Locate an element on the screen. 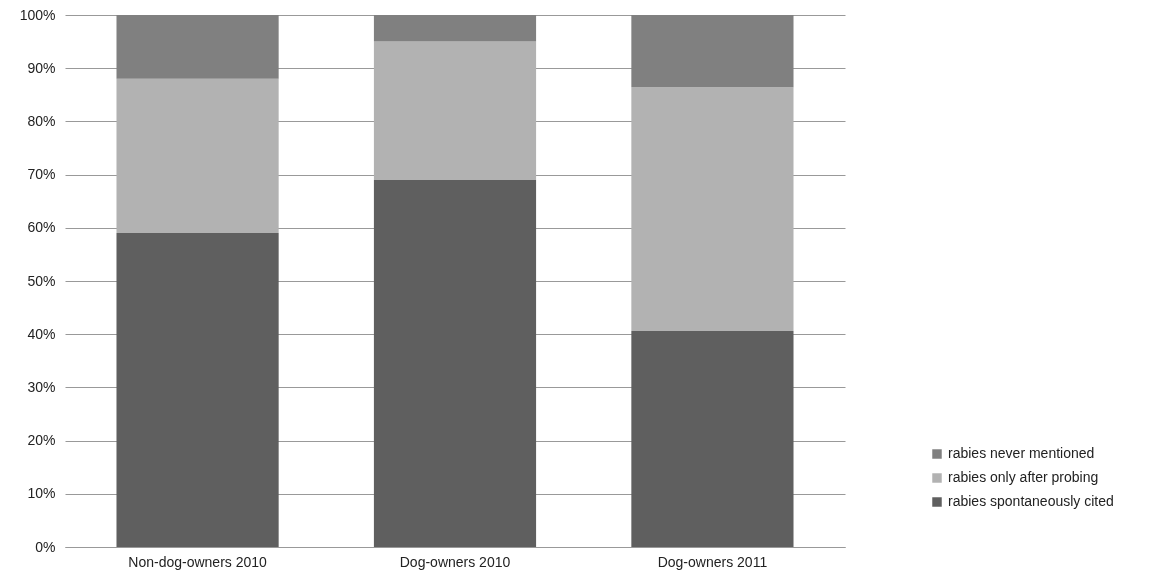 This screenshot has width=1167, height=585. y-tick-label: 100% is located at coordinates (37, 14).